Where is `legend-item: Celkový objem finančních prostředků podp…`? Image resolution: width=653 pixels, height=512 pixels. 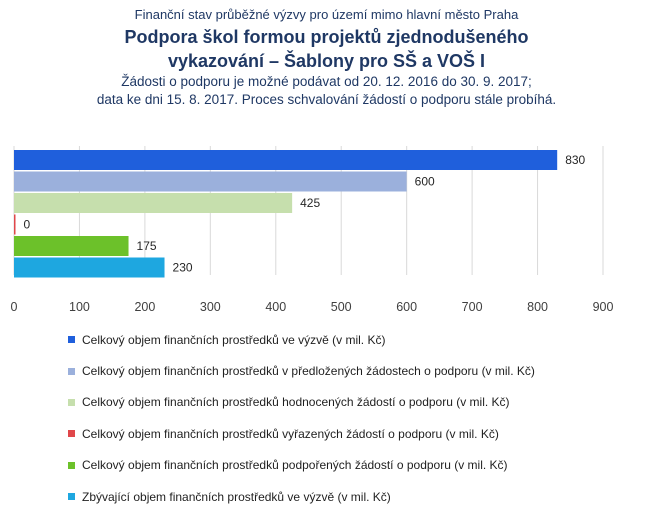
legend-item: Celkový objem finančních prostředků podp… is located at coordinates (301, 465).